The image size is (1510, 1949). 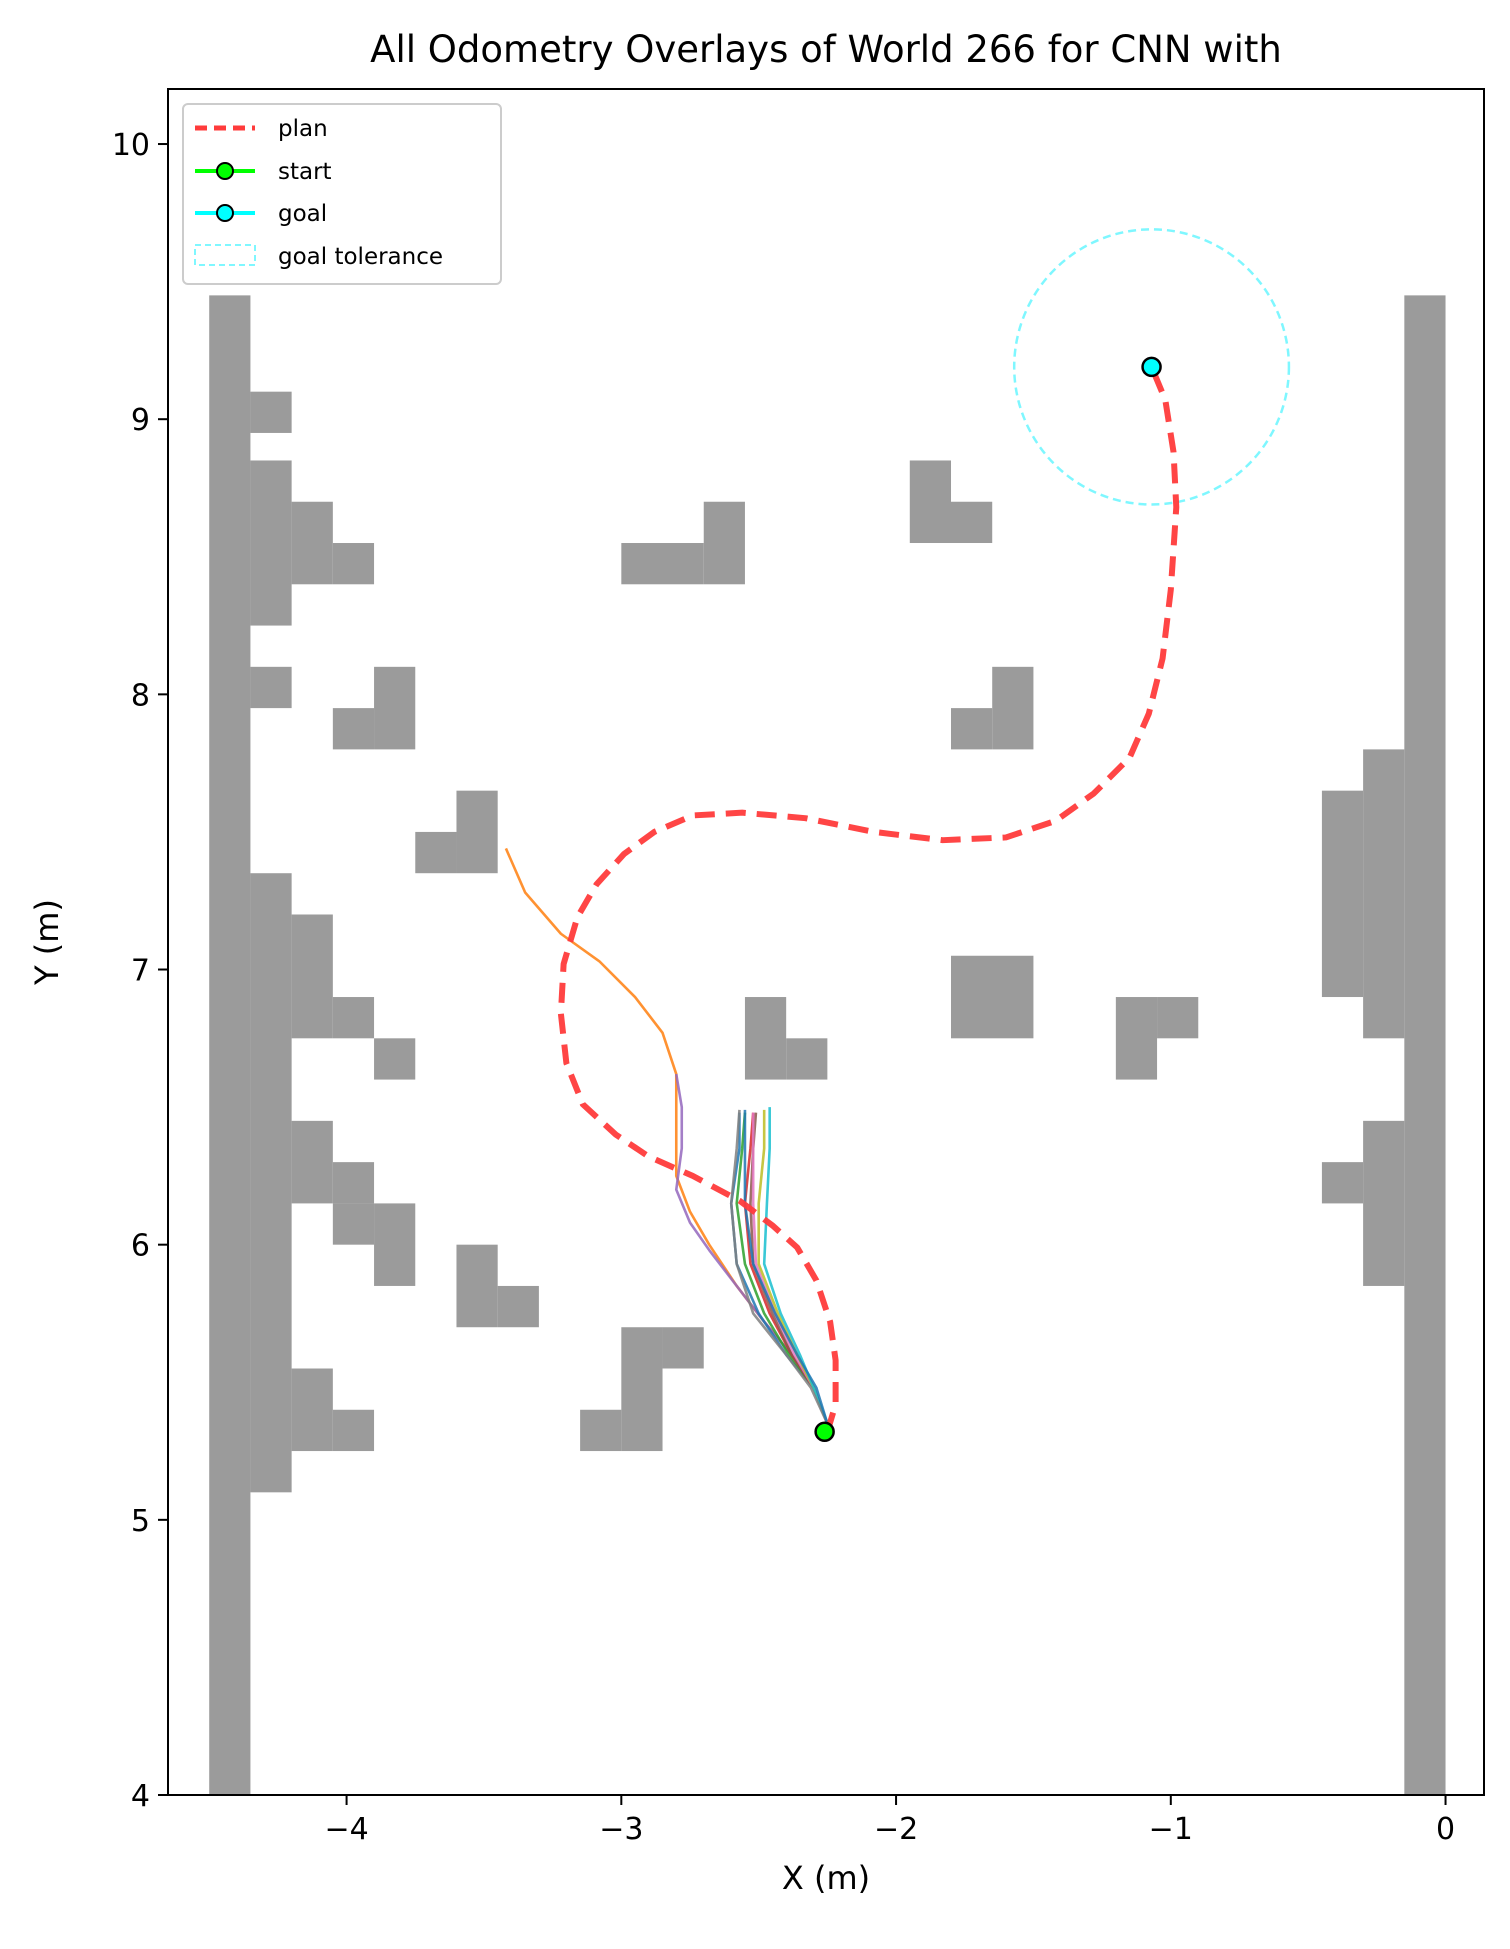 I want to click on x-tick-label-3: −1, so click(x=1171, y=1829).